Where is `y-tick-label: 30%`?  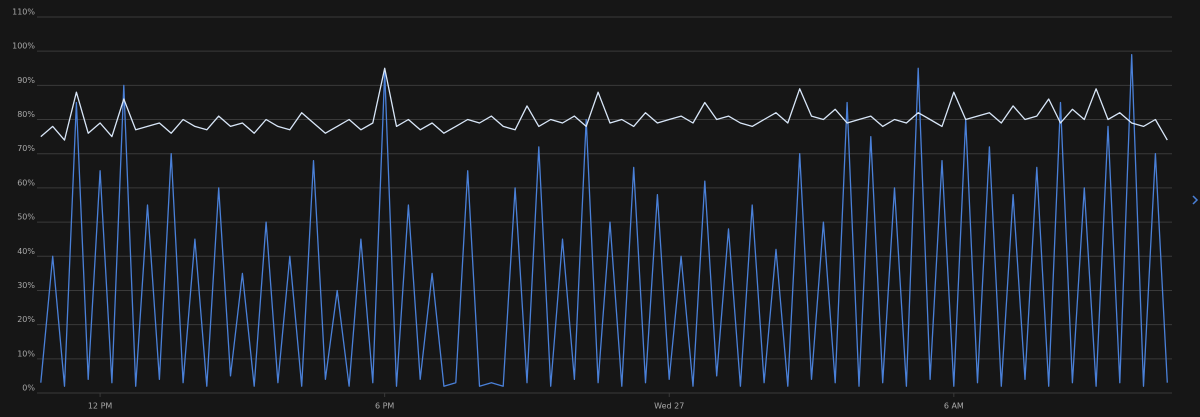
y-tick-label: 30% is located at coordinates (26, 285).